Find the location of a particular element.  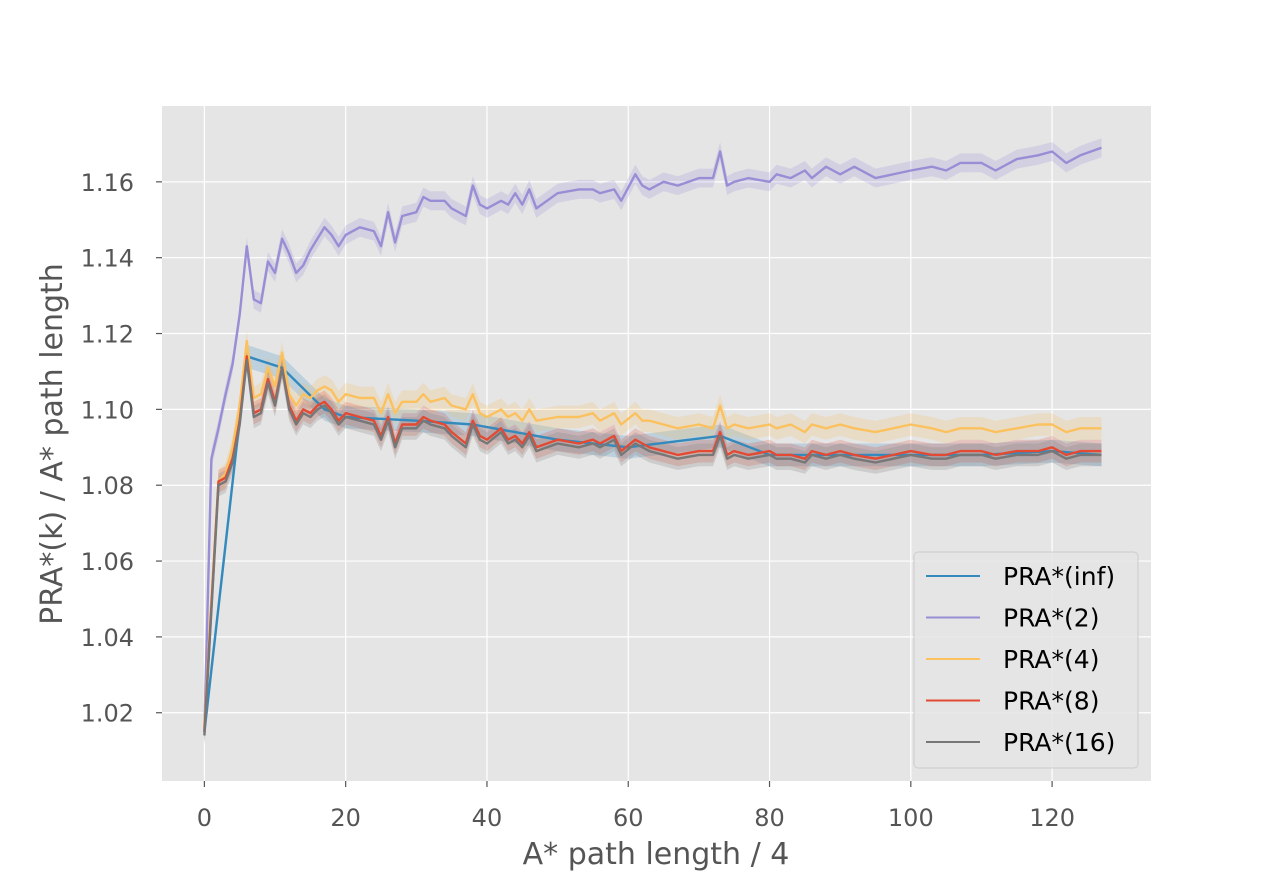

legend-label-3: PRA*(8) is located at coordinates (1051, 701).